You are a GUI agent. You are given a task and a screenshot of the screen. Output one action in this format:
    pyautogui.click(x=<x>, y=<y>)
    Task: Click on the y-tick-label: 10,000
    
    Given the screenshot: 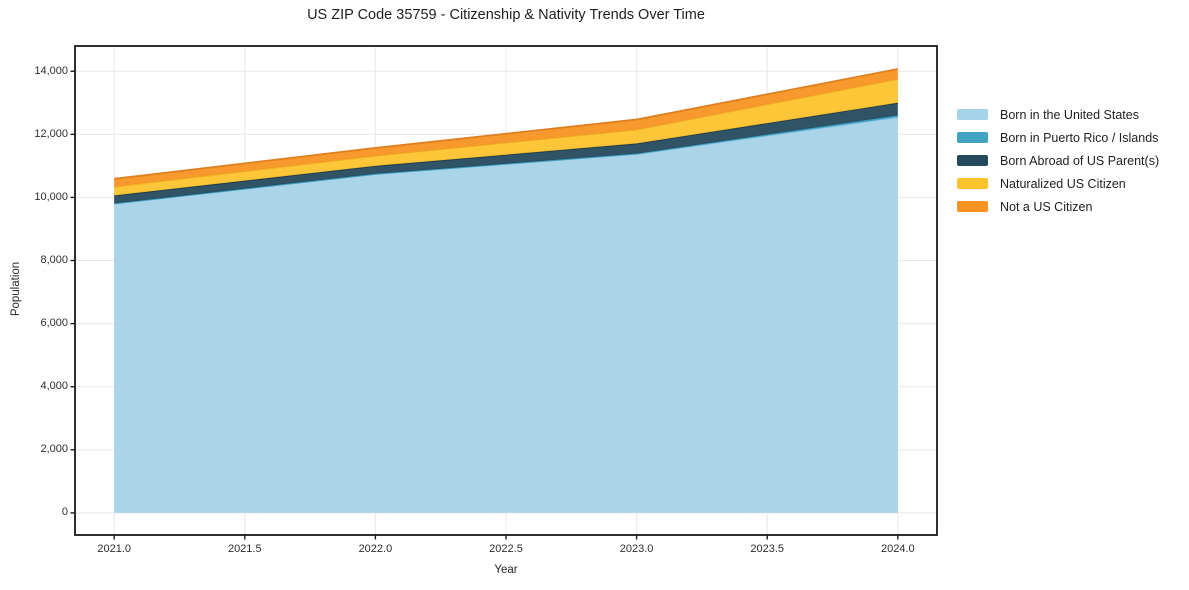 What is the action you would take?
    pyautogui.click(x=51, y=196)
    